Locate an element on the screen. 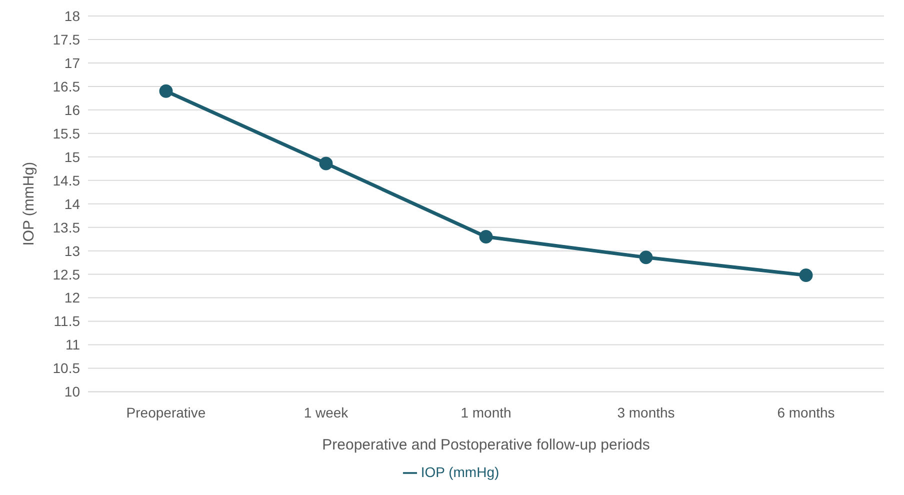 The image size is (904, 495). y-tick-label: 14.5 is located at coordinates (66, 180).